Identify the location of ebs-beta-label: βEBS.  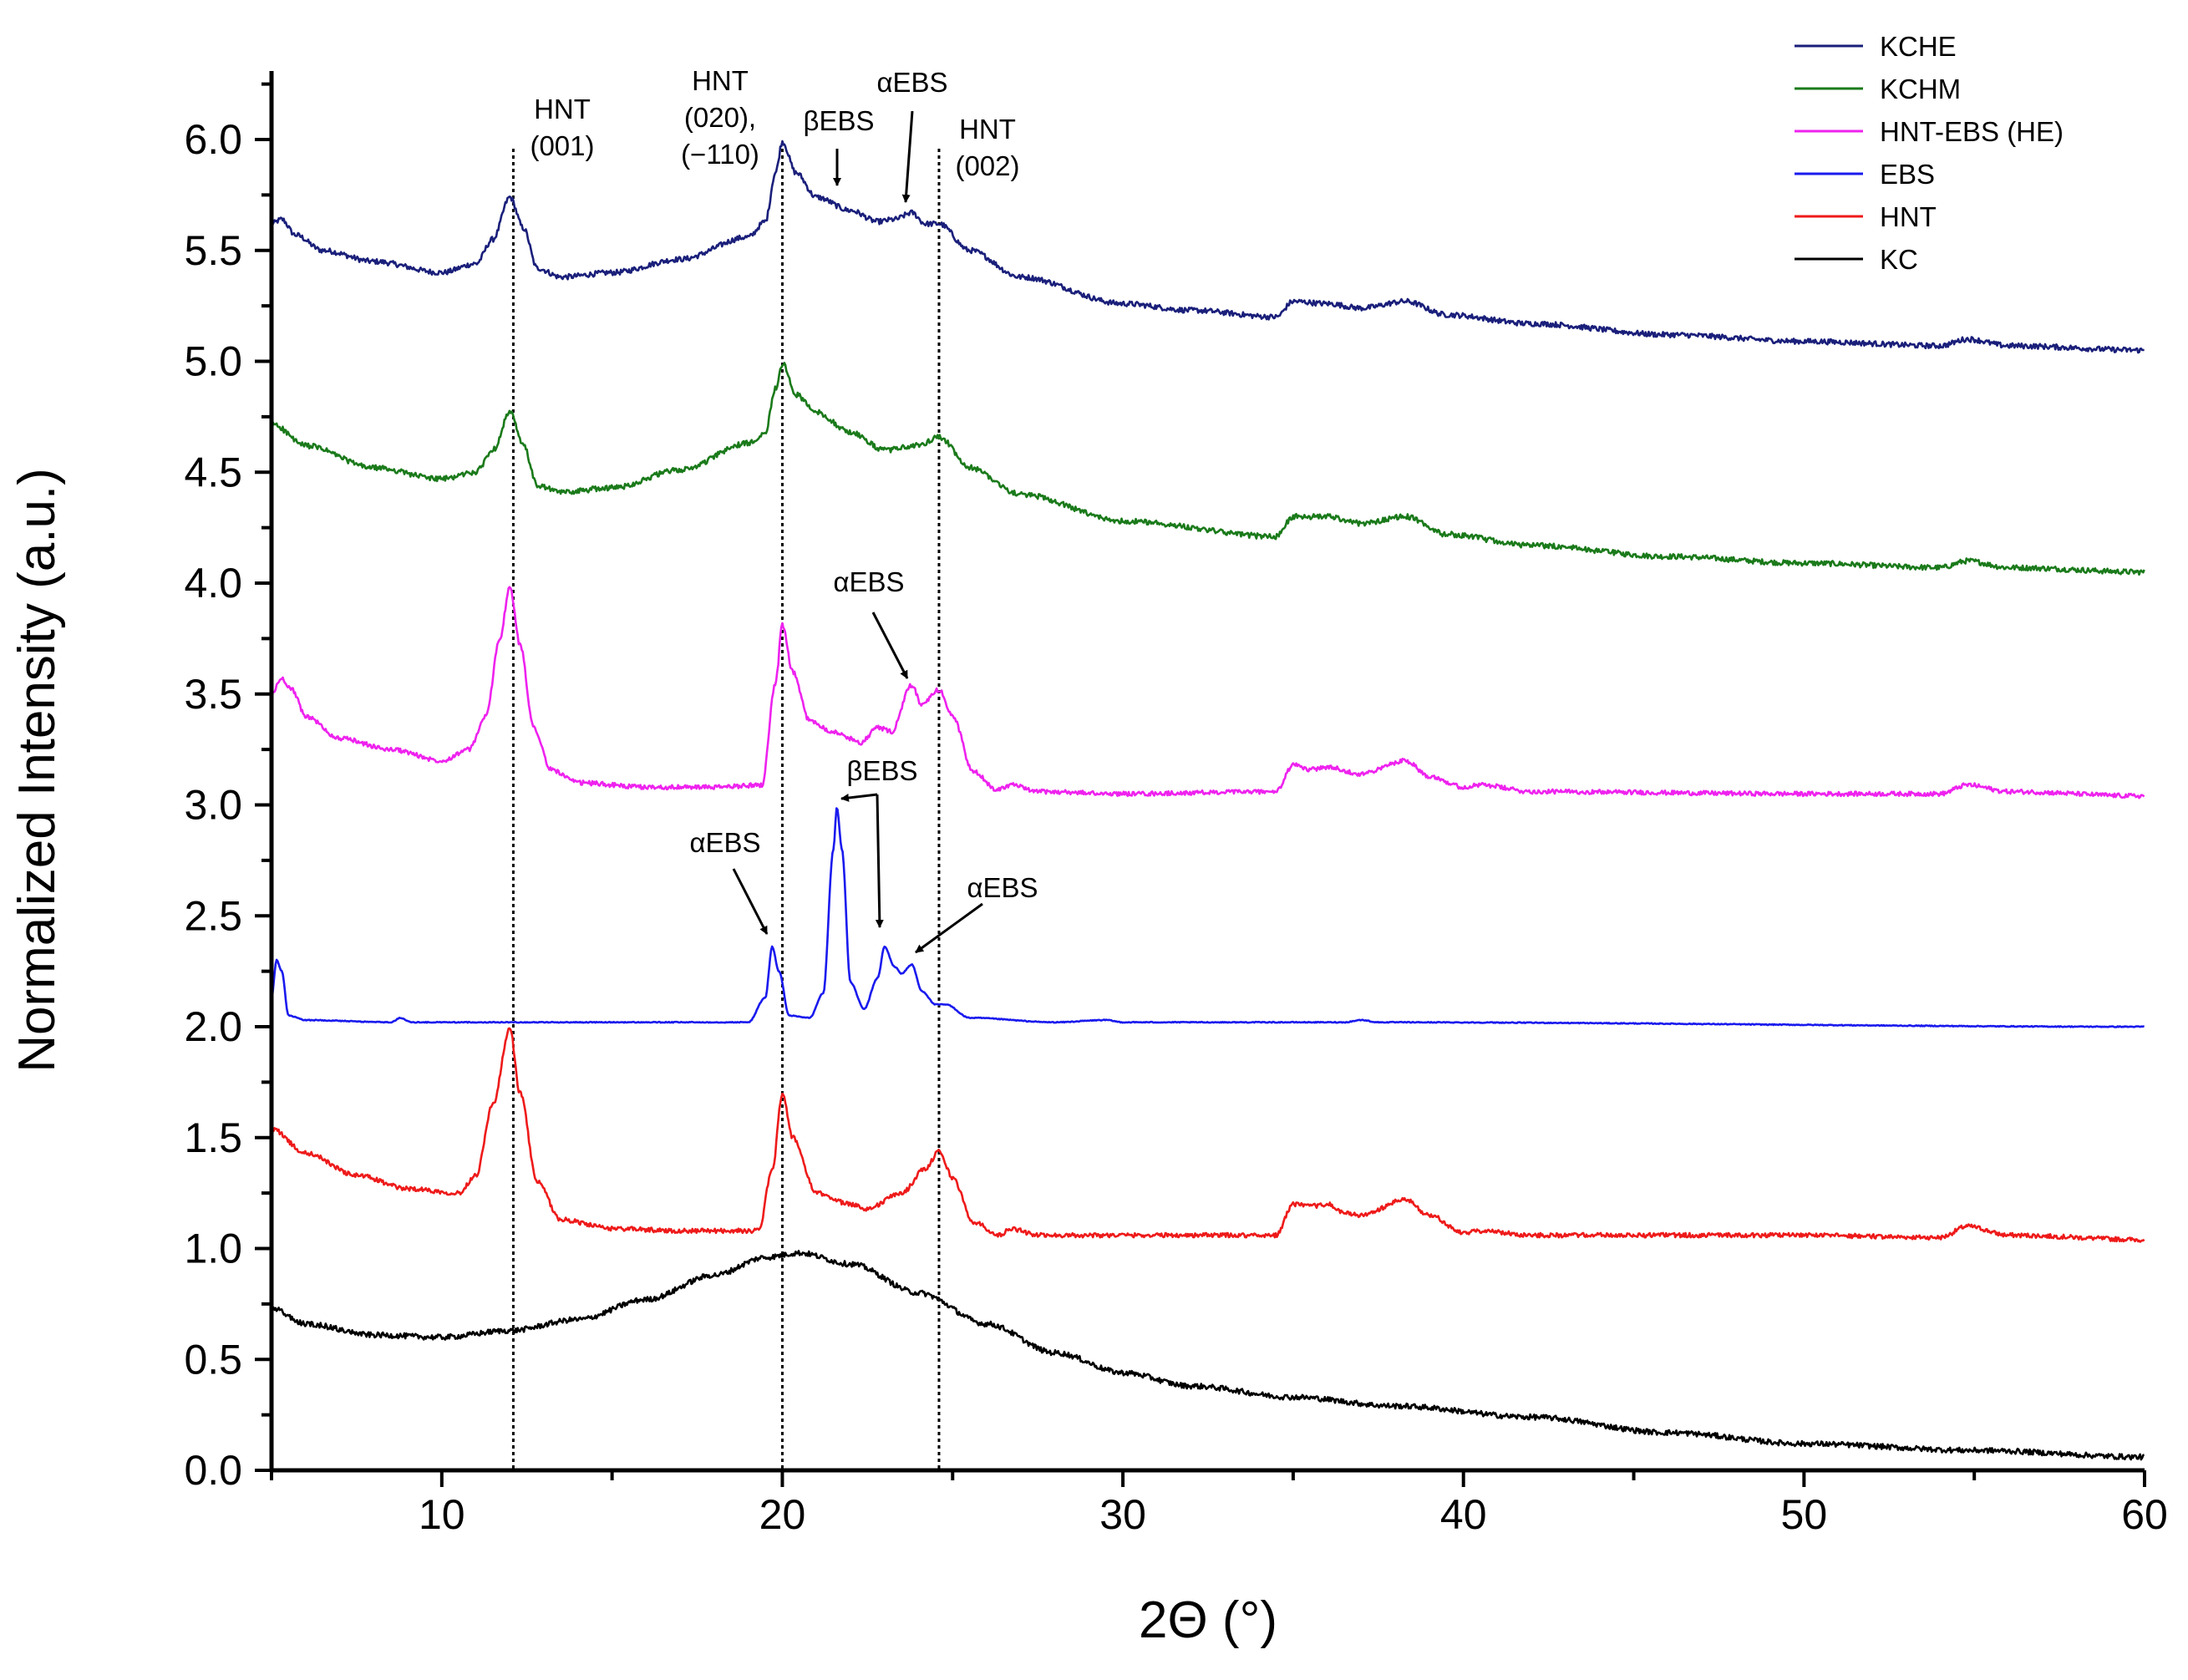
(881, 770).